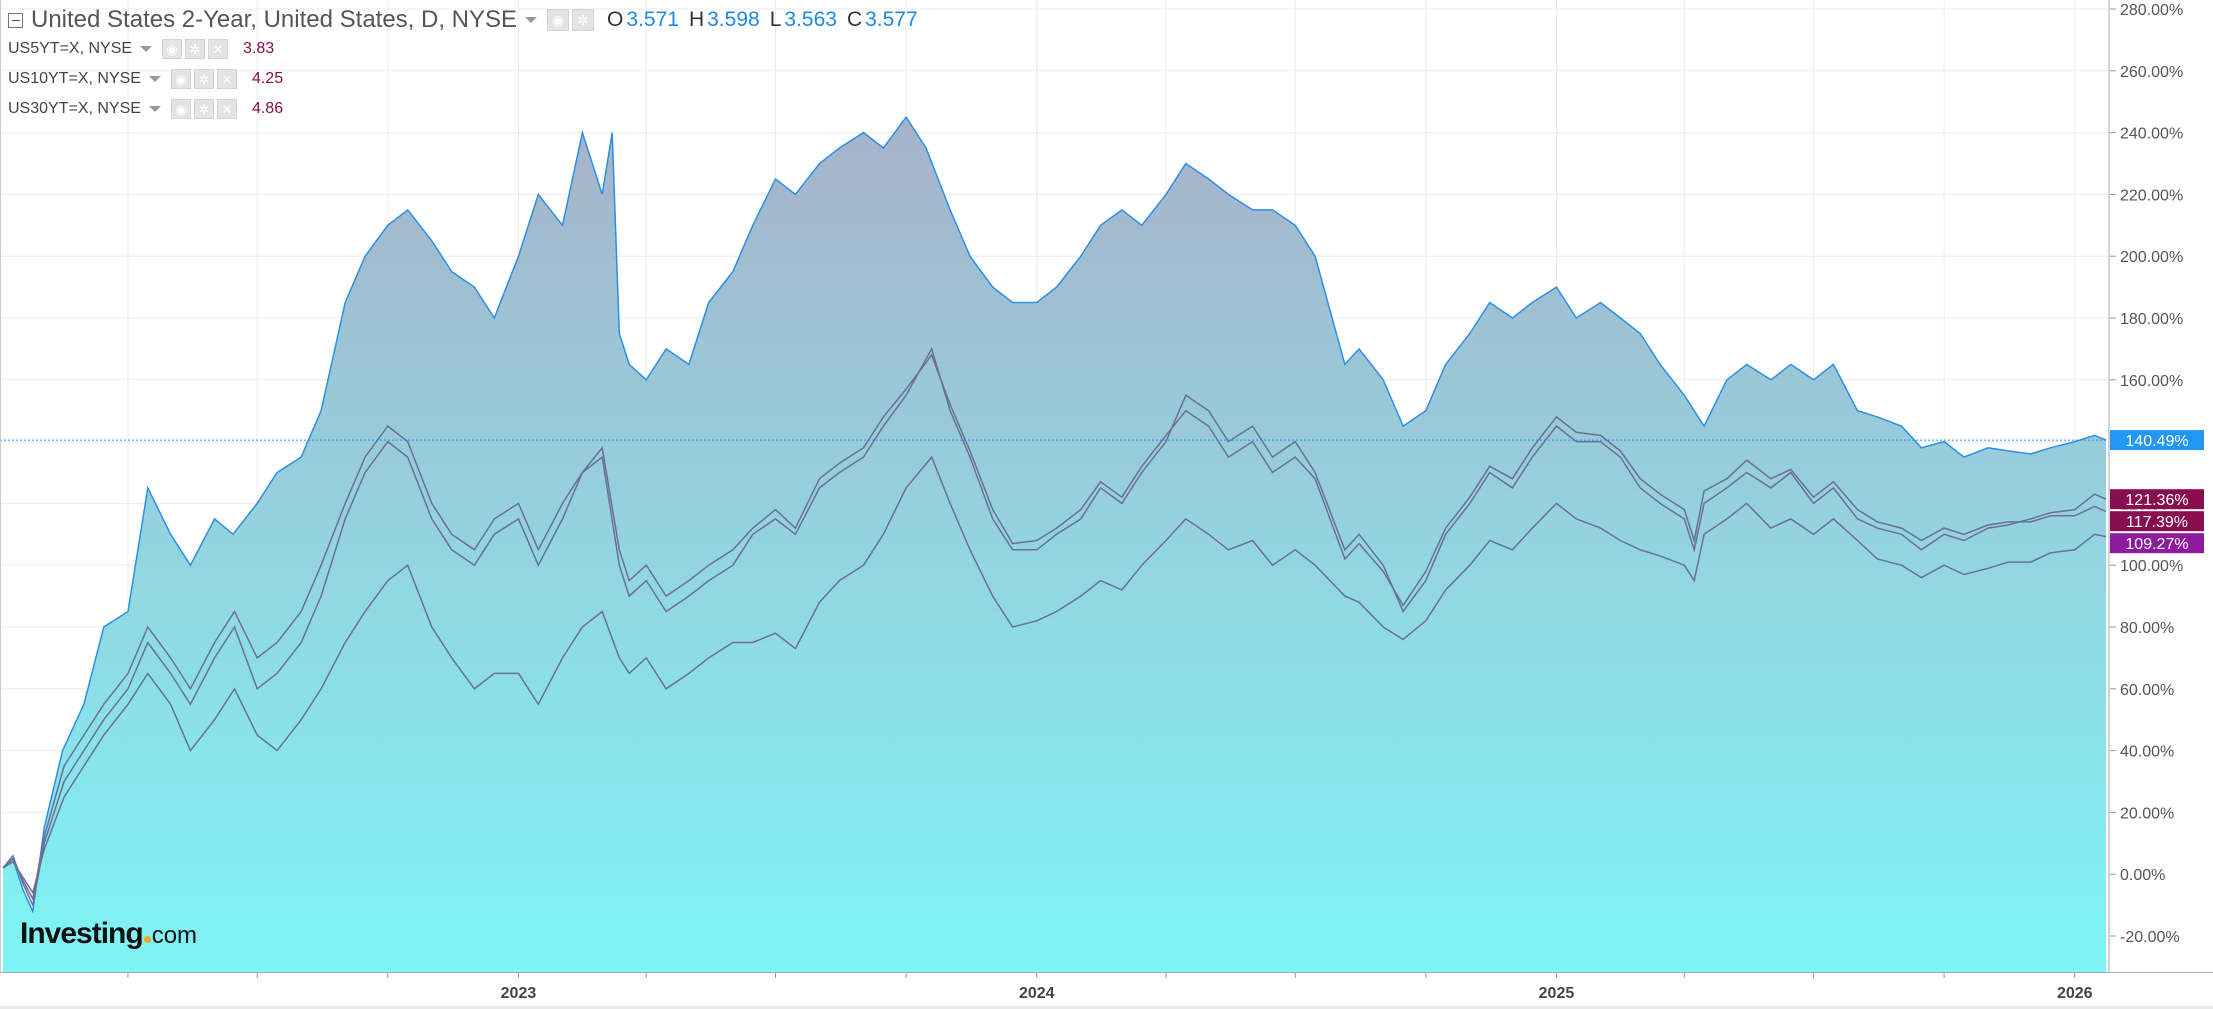 This screenshot has width=2213, height=1009. What do you see at coordinates (810, 19) in the screenshot?
I see `ohlc-low-value: 3.563` at bounding box center [810, 19].